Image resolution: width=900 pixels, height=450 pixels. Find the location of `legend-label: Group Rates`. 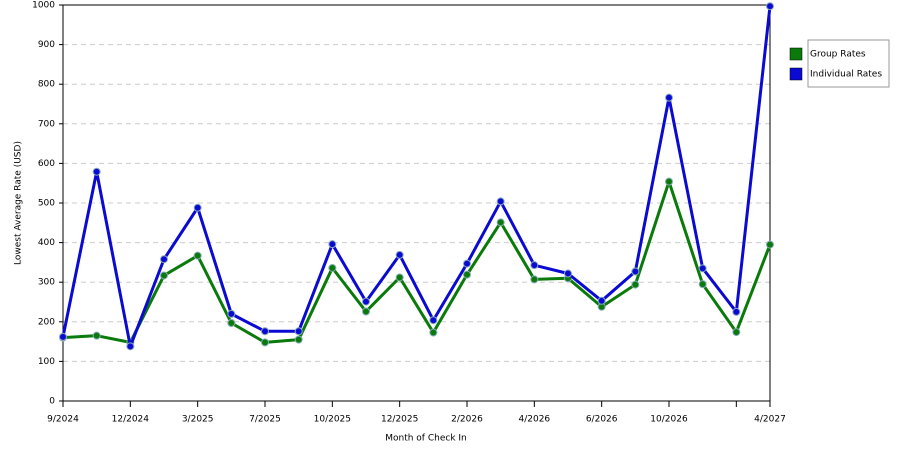

legend-label: Group Rates is located at coordinates (838, 55).